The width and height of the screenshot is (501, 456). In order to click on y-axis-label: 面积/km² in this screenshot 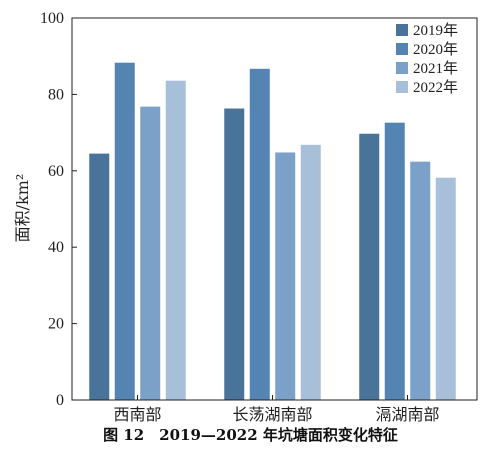, I will do `click(22, 208)`.